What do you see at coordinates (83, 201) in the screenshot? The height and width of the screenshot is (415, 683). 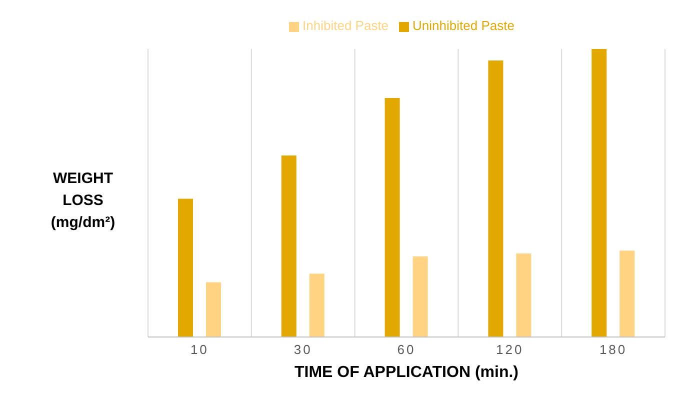 I see `y-axis-title: WEIGHT LOSS (mg/dm²)` at bounding box center [83, 201].